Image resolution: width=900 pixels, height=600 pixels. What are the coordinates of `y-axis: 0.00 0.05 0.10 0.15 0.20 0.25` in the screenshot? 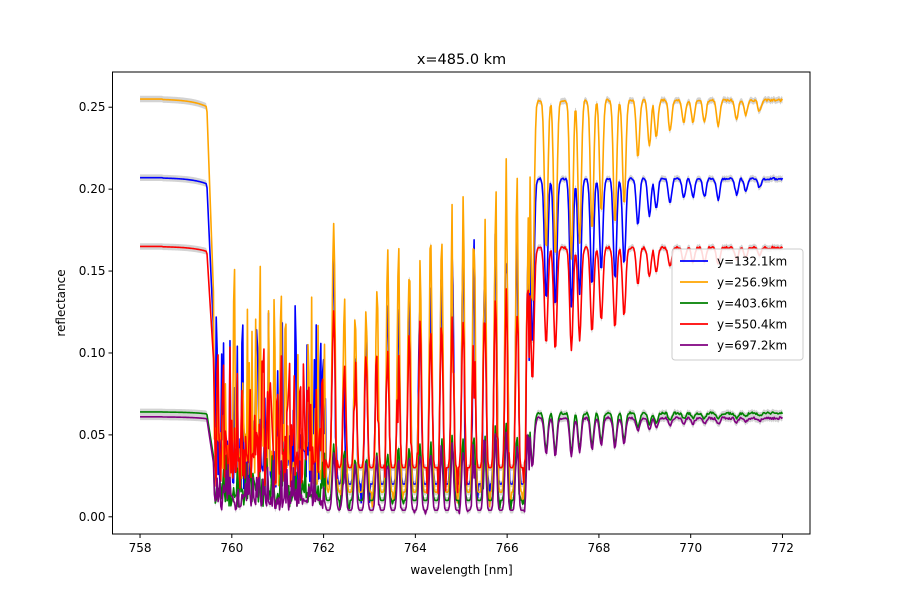 It's located at (96, 312).